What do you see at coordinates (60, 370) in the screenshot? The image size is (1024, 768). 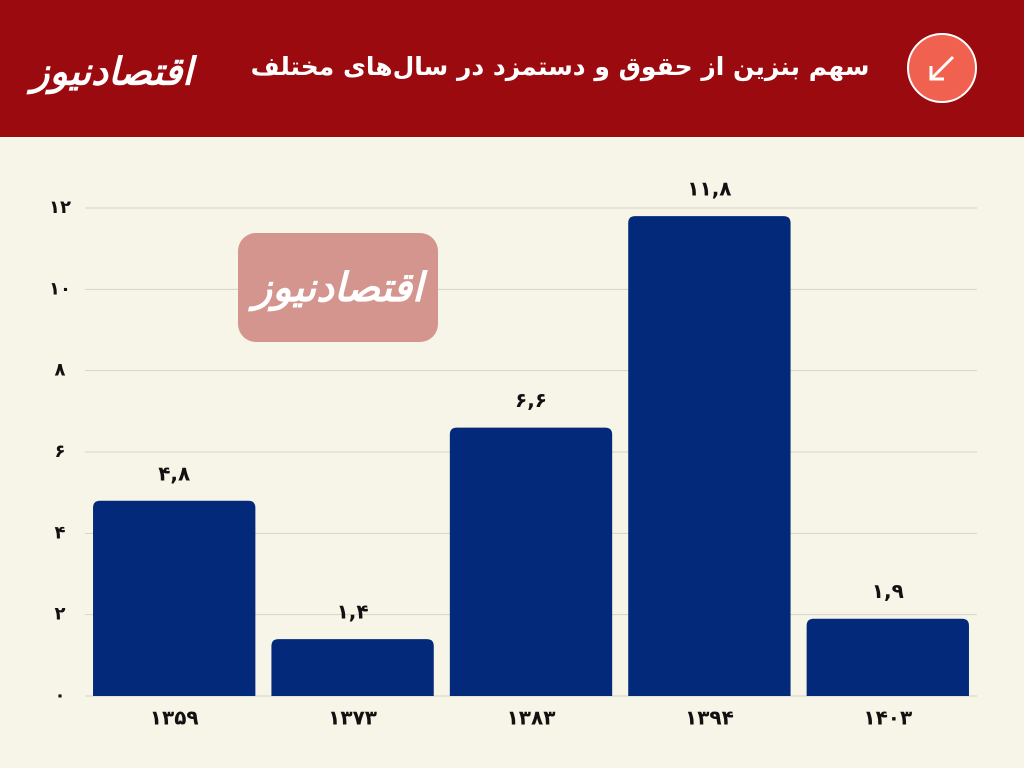 I see `y-tick-label: ۸` at bounding box center [60, 370].